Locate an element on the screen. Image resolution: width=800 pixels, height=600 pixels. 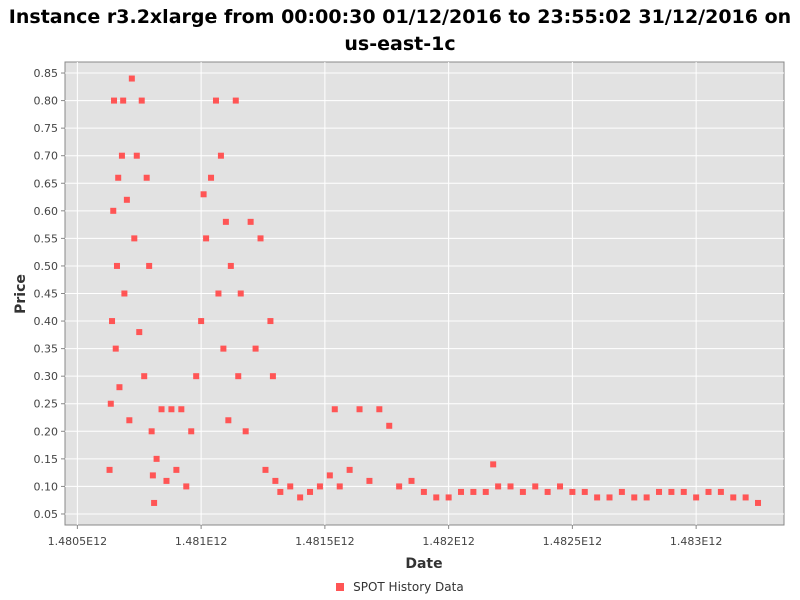
x-tick-label: 1.4815E12 is located at coordinates (324, 541).